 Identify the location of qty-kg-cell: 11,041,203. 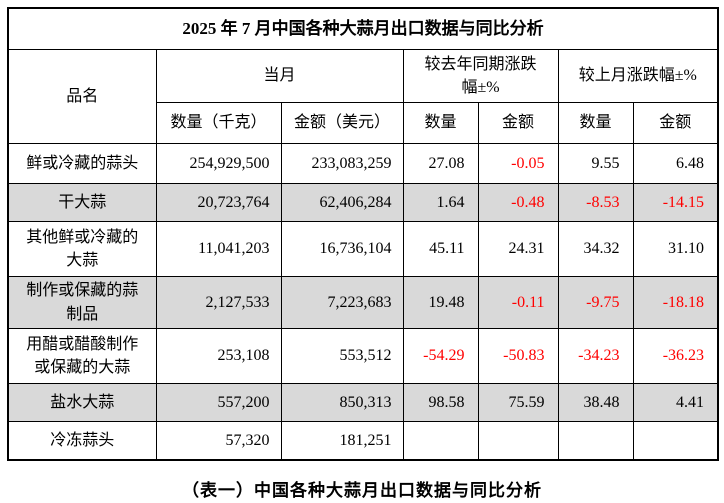
(218, 249).